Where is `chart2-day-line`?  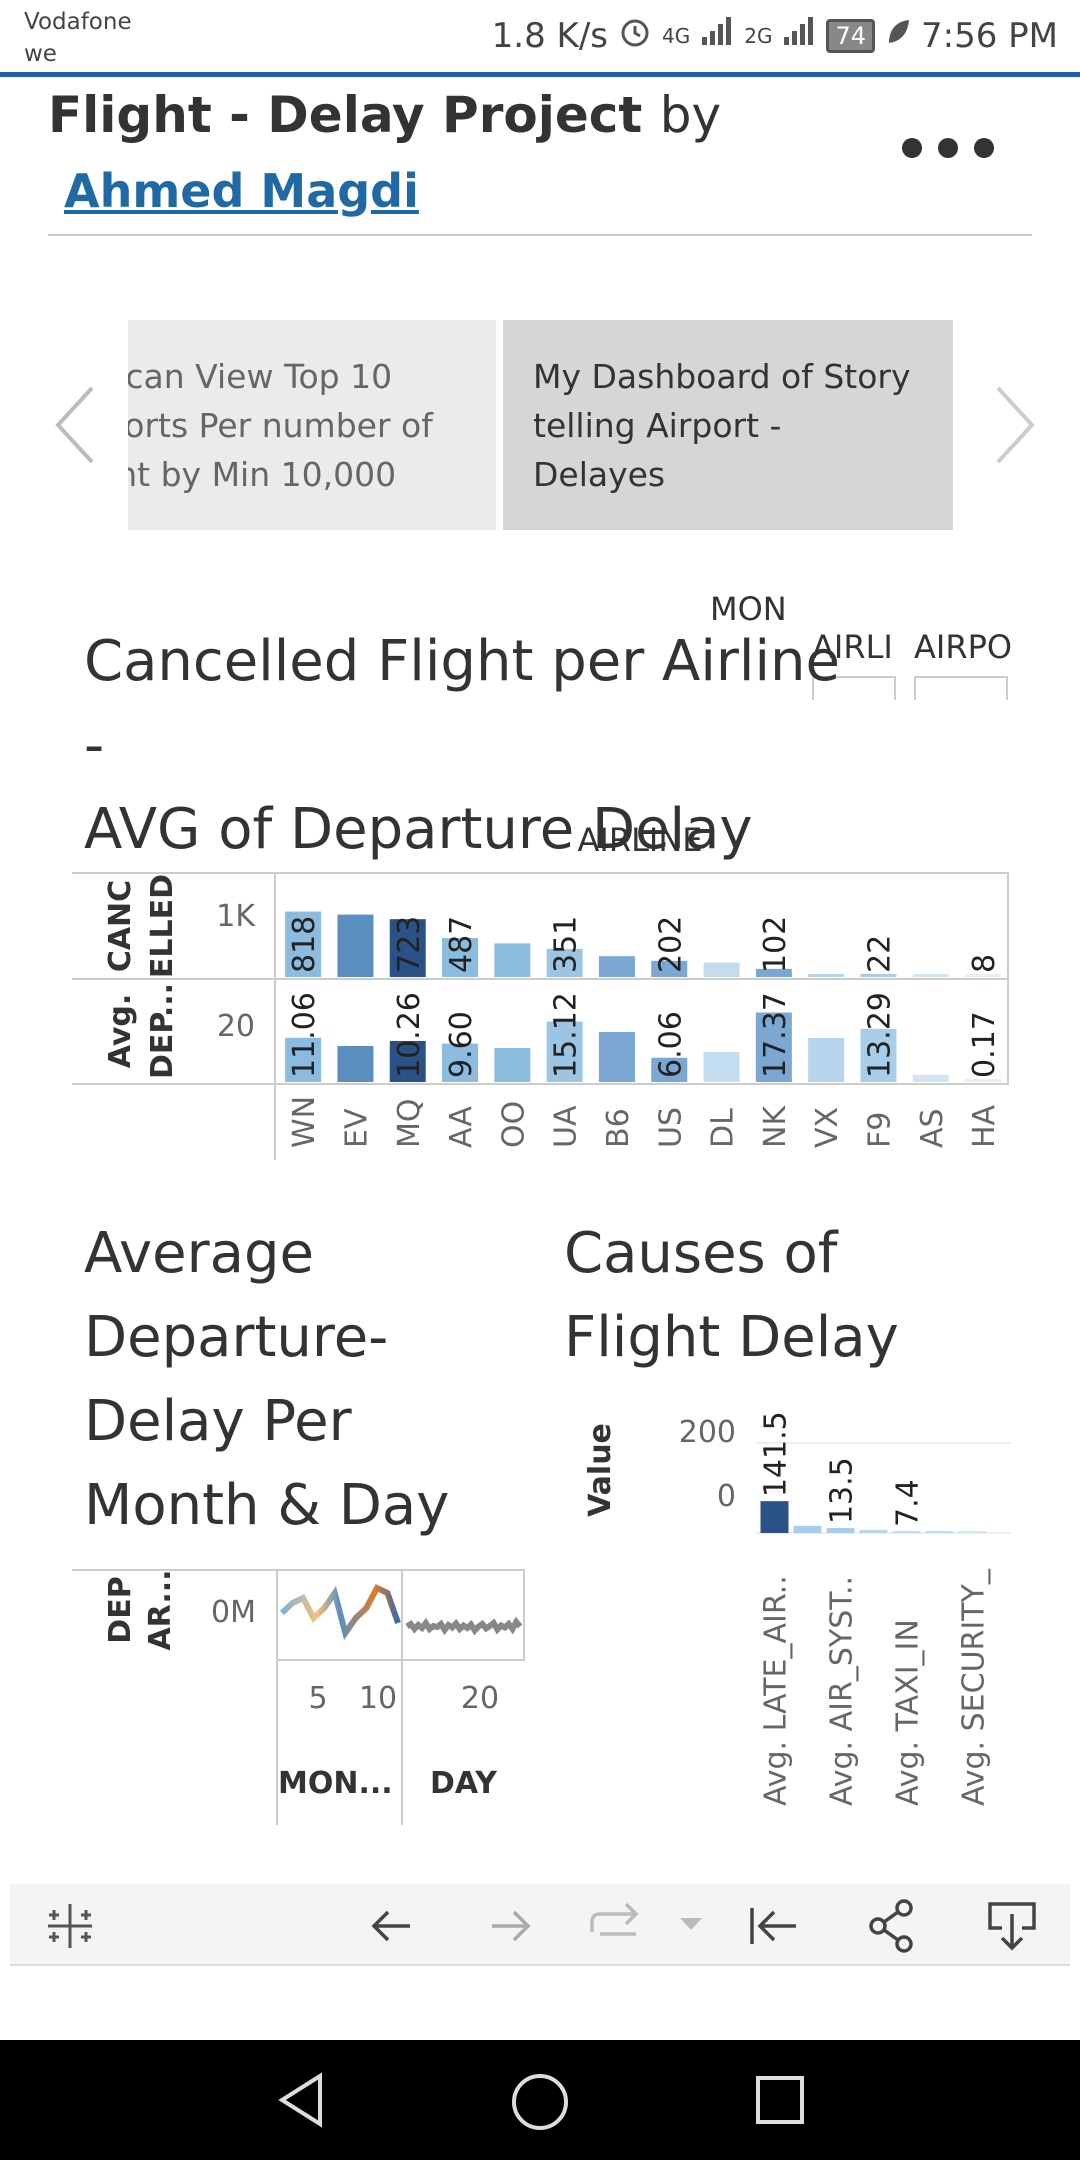
chart2-day-line is located at coordinates (464, 1626).